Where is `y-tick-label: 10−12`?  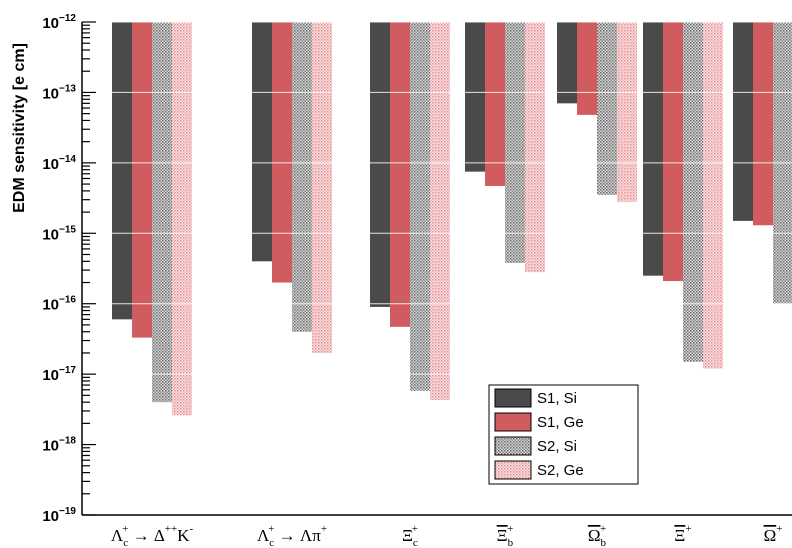
y-tick-label: 10−12 is located at coordinates (59, 22).